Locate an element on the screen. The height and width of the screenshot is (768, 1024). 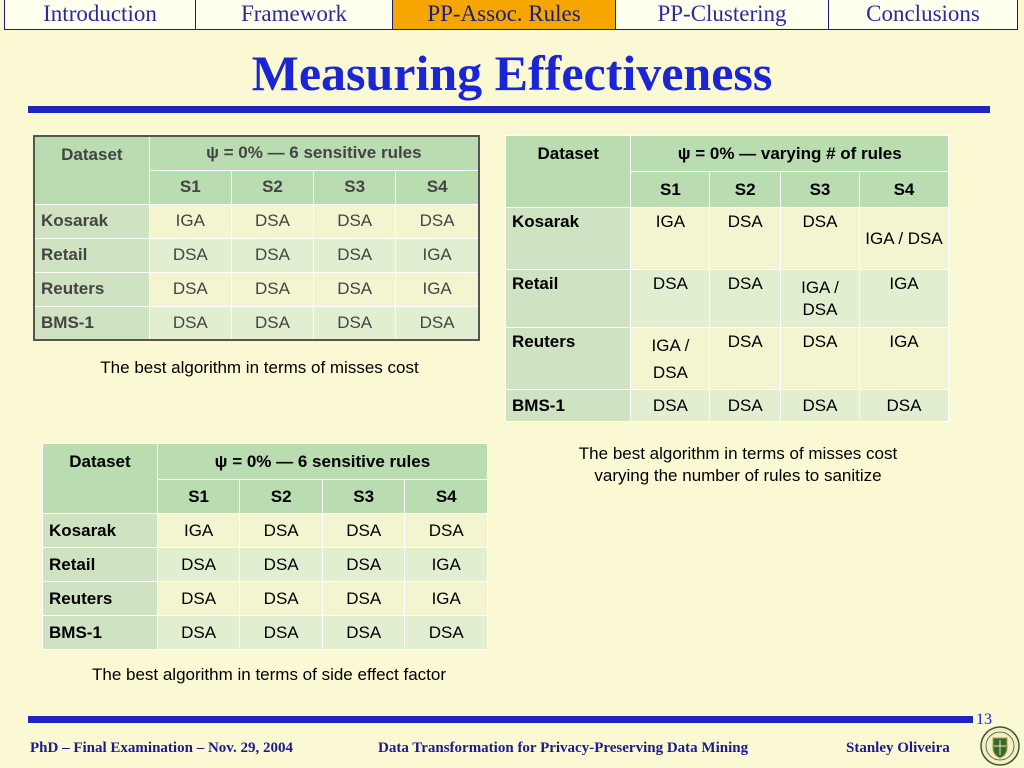
tab-conclusions: Conclusions is located at coordinates (923, 13).